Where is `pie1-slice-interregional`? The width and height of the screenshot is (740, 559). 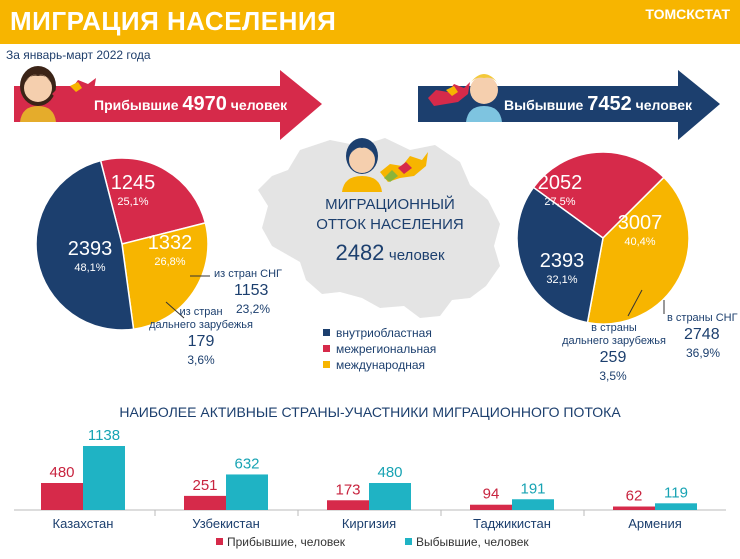
pie1-slice-interregional is located at coordinates (153, 201).